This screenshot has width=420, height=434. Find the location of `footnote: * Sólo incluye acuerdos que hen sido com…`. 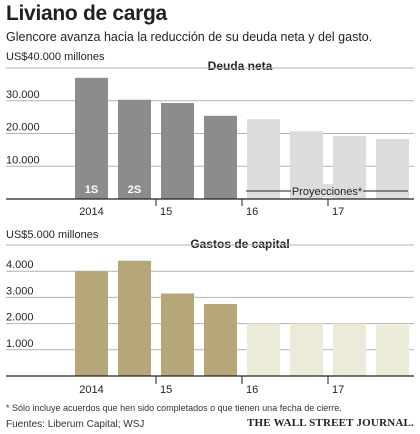

footnote: * Sólo incluye acuerdos que hen sido com… is located at coordinates (174, 408).